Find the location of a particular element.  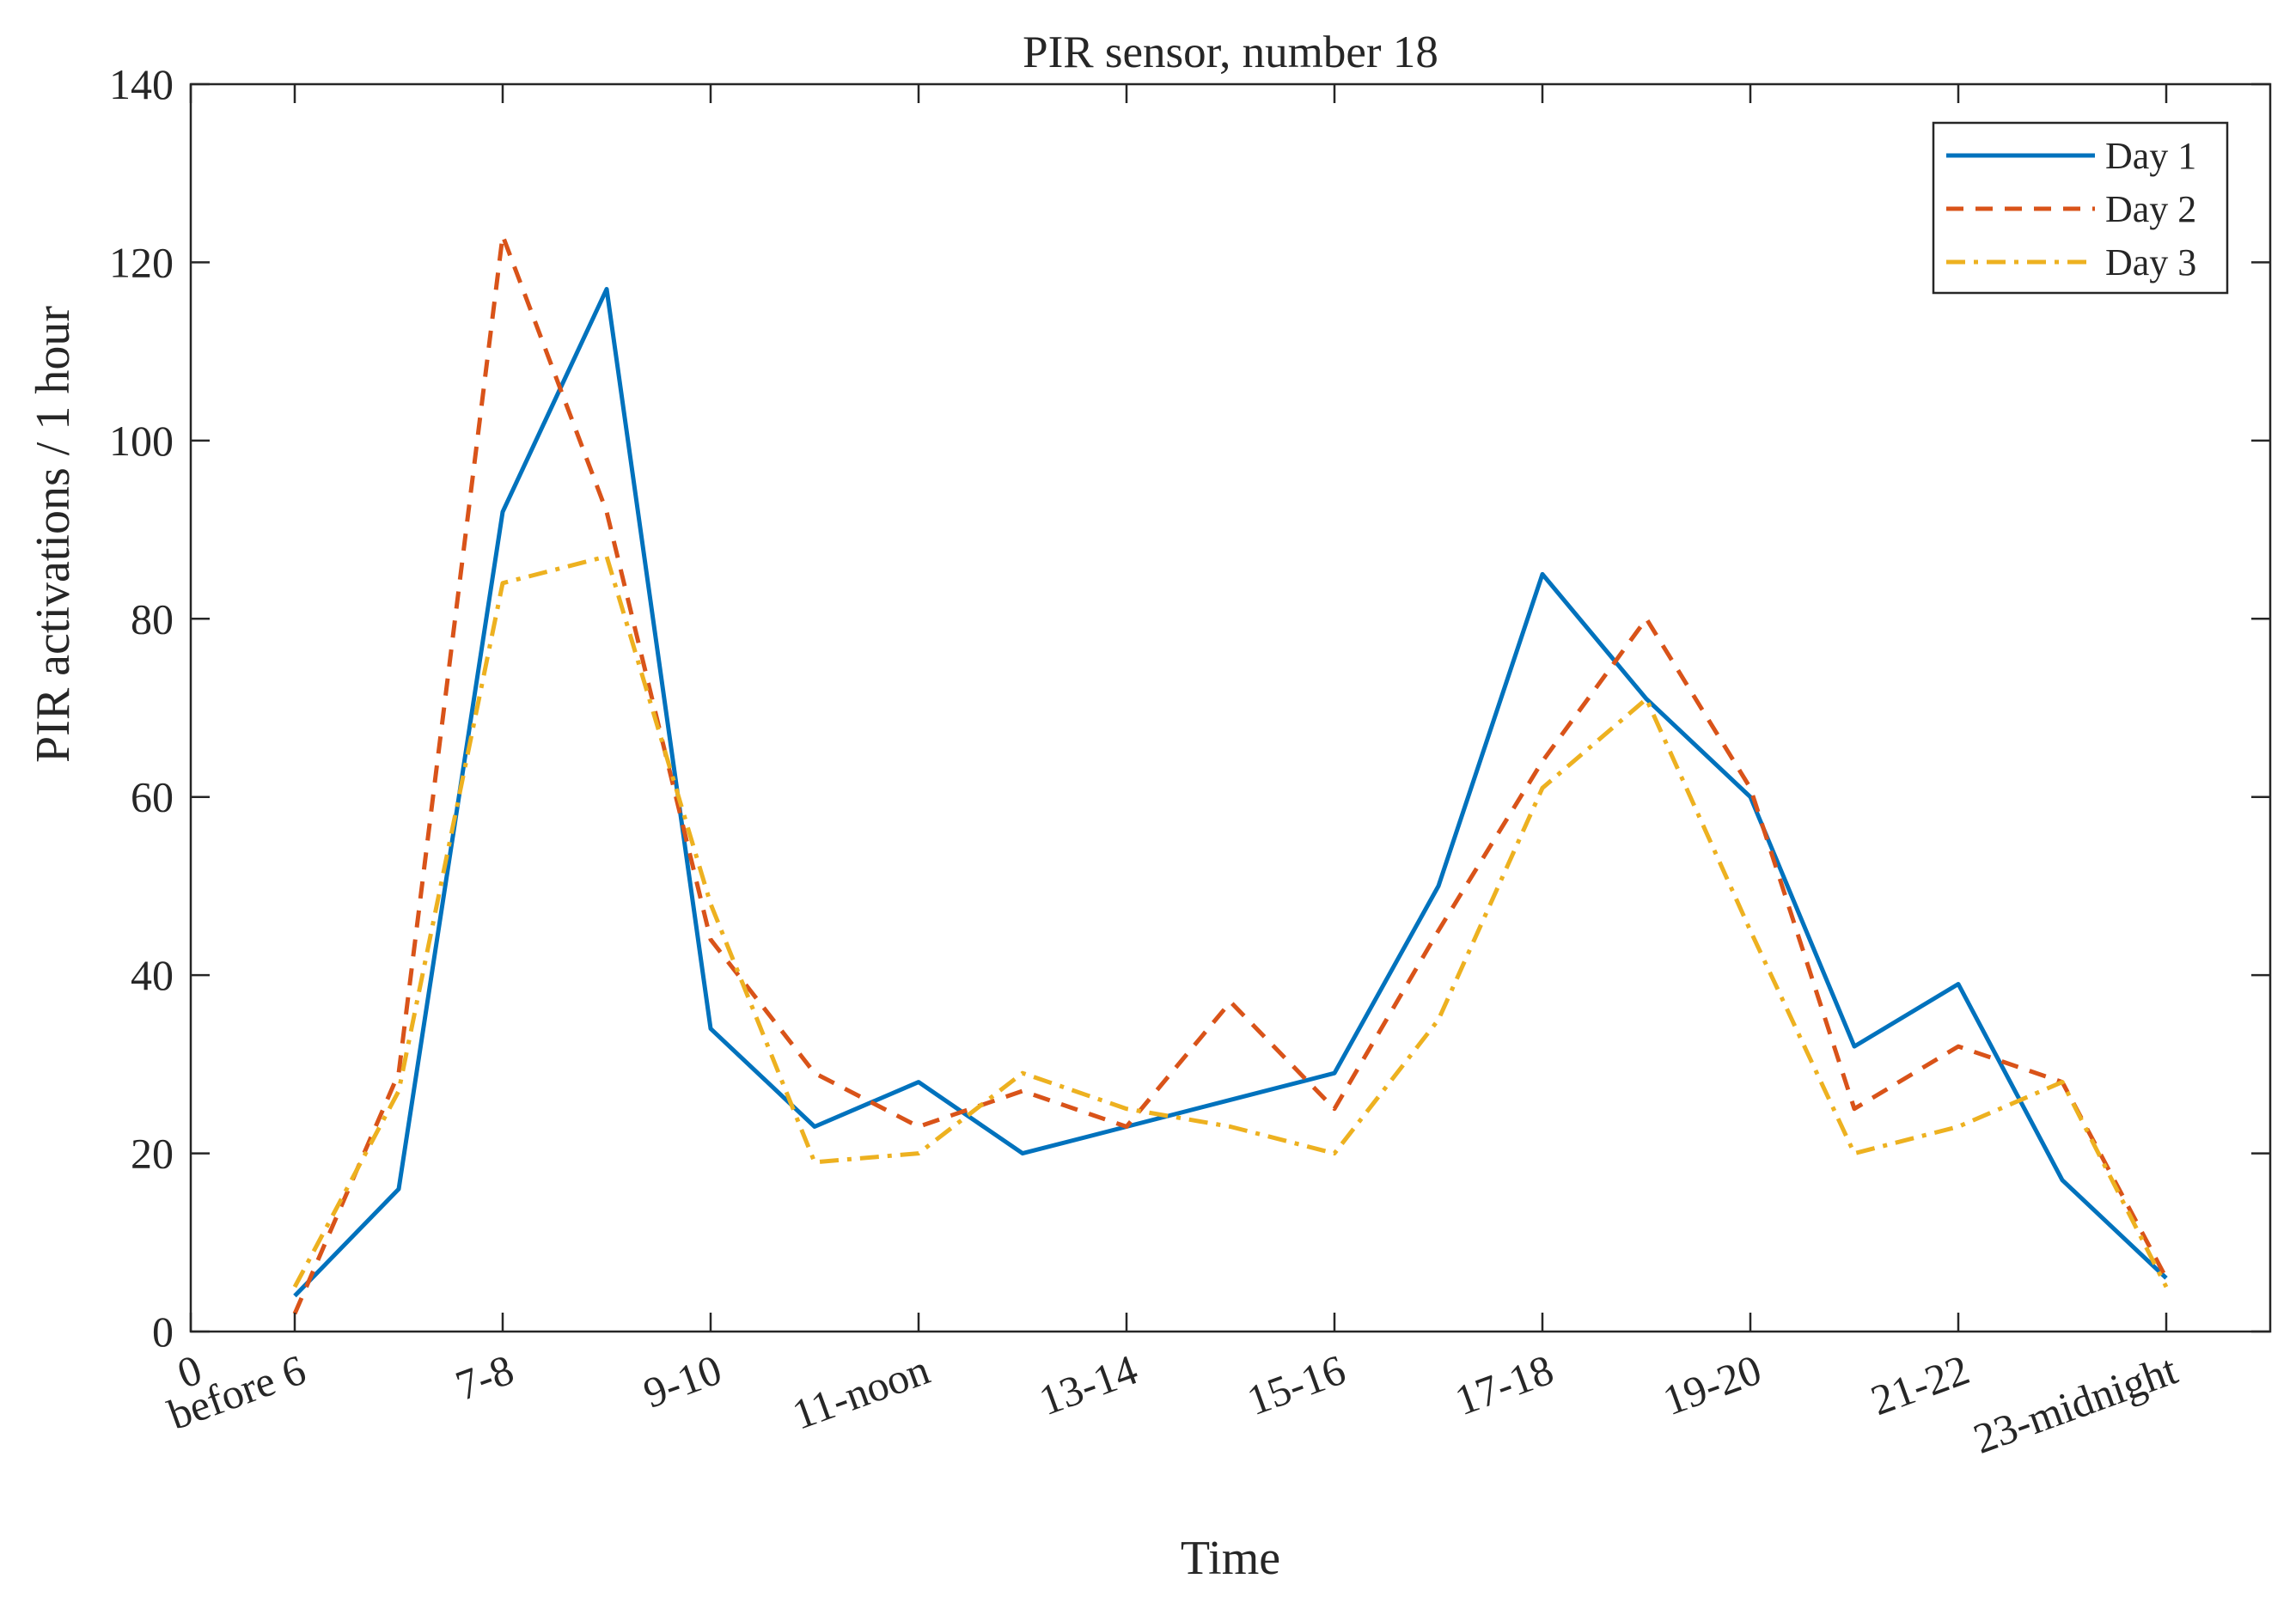

y-axis-title: PIR activations / 1 hour is located at coordinates (53, 534).